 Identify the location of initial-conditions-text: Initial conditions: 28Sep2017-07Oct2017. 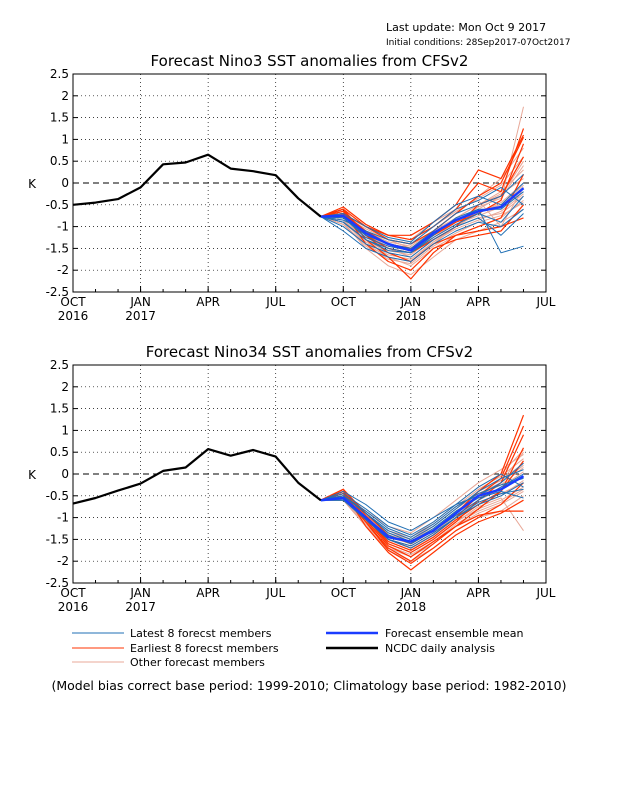
(478, 43).